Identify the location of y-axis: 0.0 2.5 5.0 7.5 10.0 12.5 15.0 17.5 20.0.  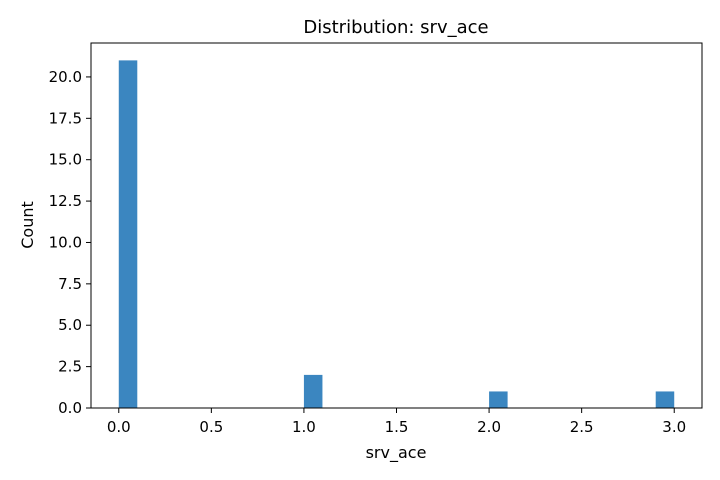
(70, 242).